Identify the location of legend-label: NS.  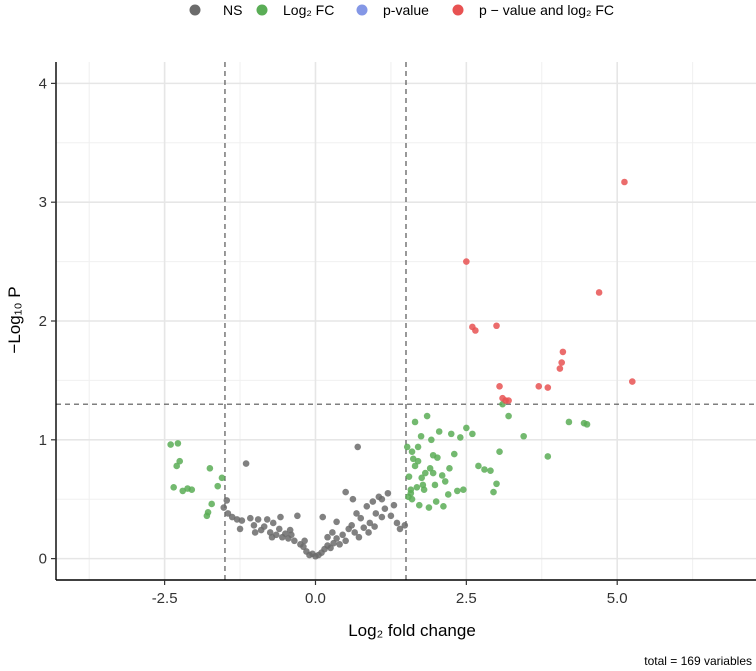
(232, 10).